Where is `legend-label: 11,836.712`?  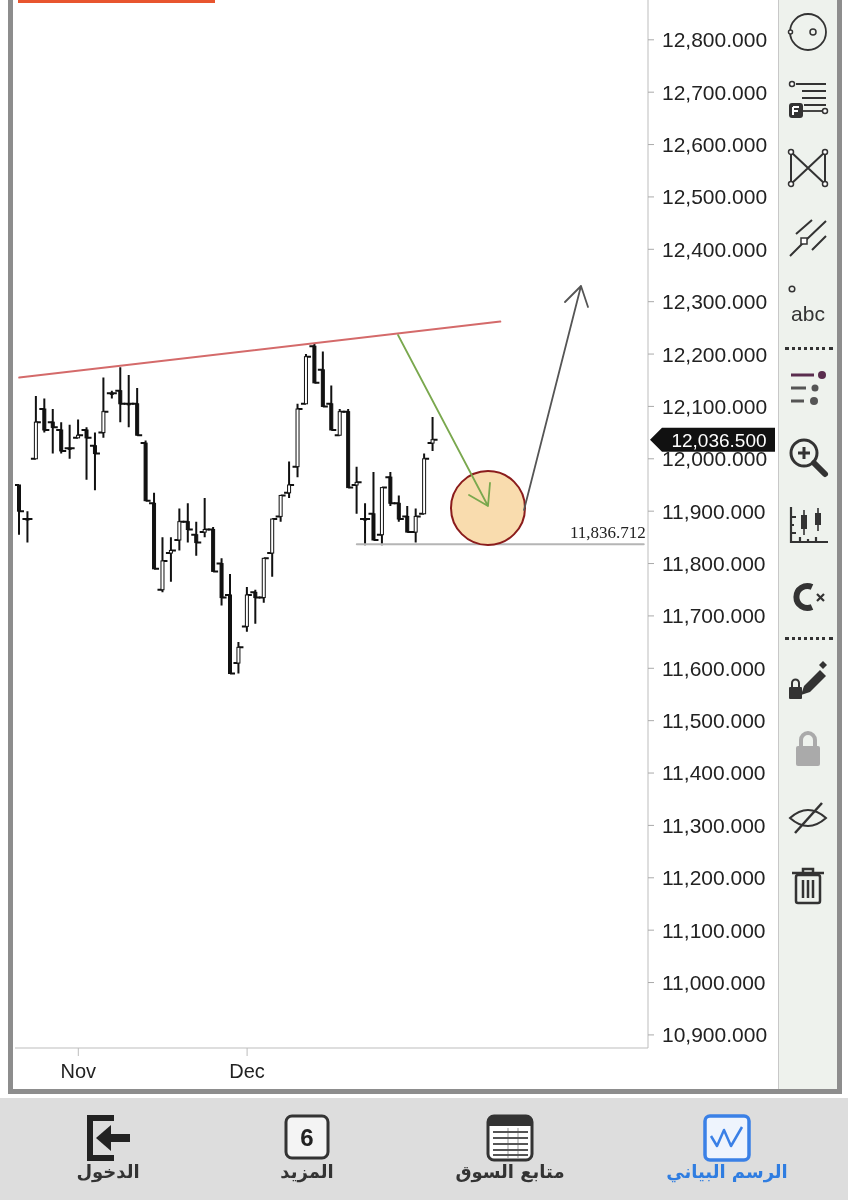 legend-label: 11,836.712 is located at coordinates (607, 533).